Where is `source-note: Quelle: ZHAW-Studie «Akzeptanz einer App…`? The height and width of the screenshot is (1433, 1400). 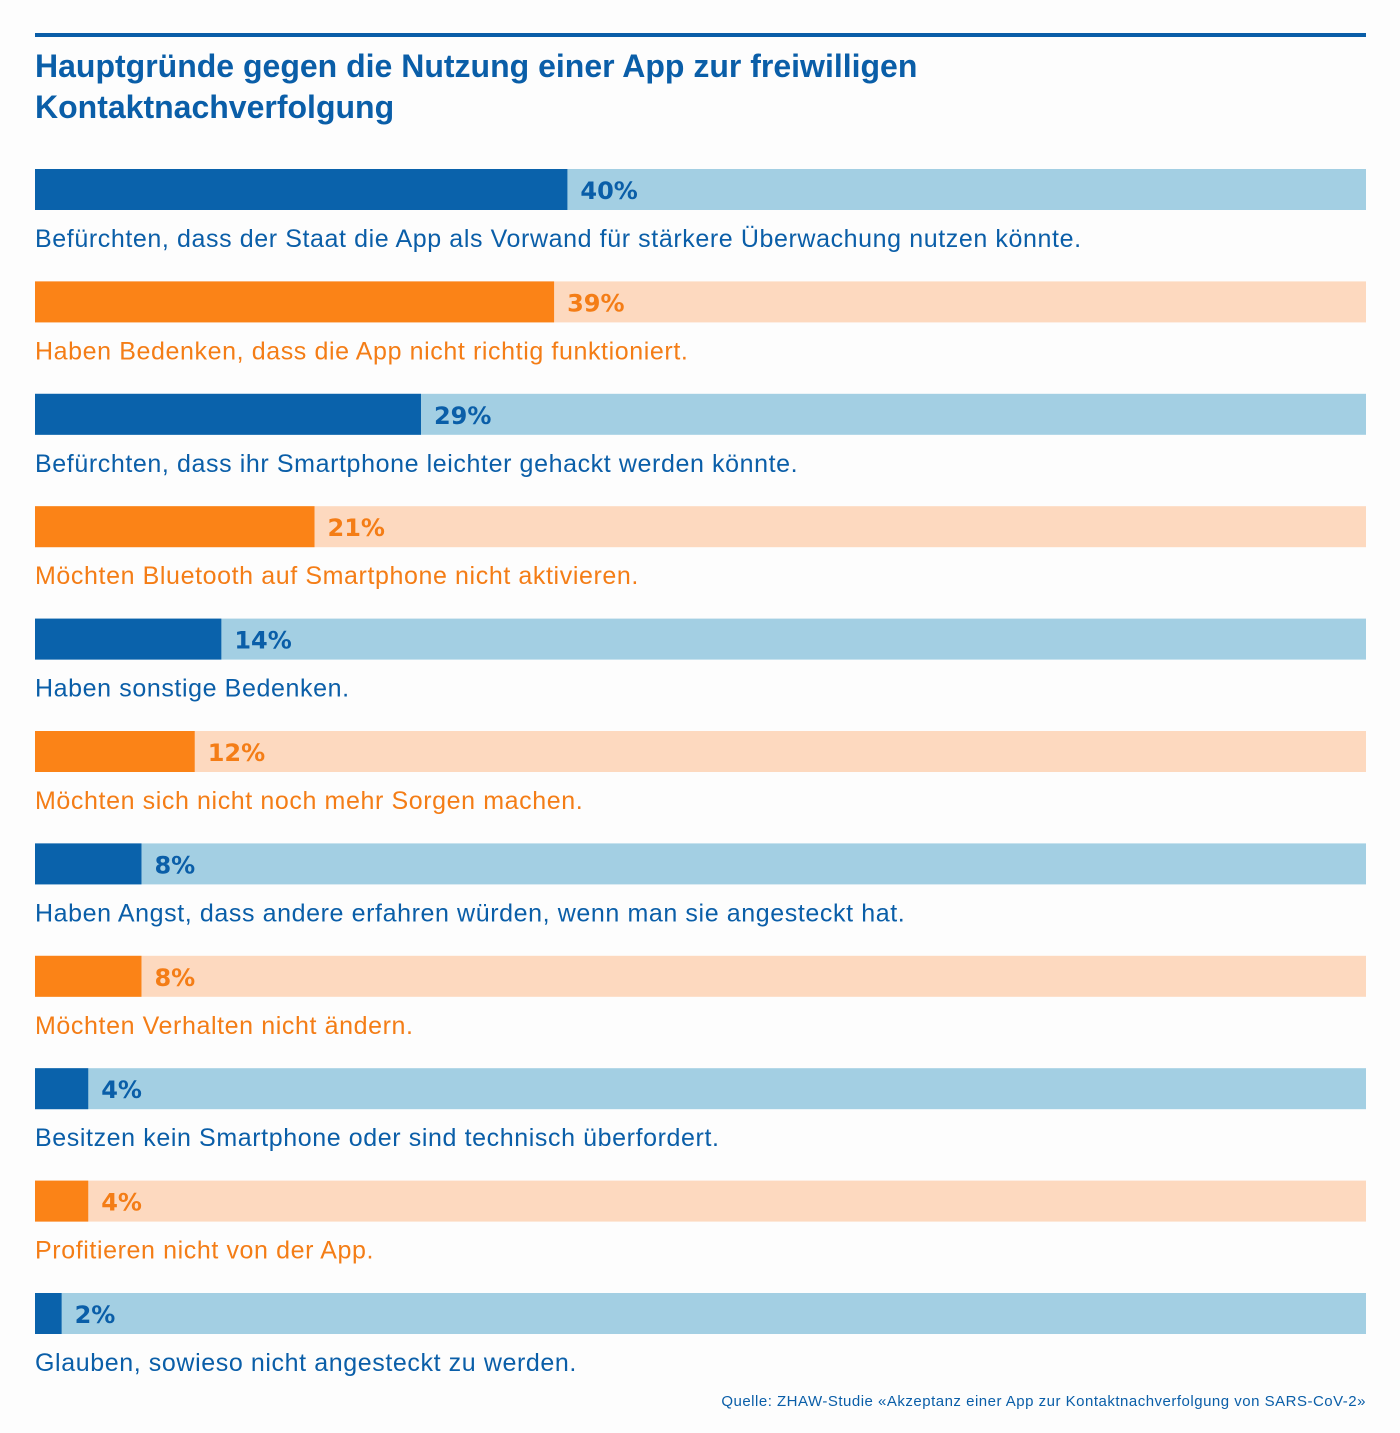 source-note: Quelle: ZHAW-Studie «Akzeptanz einer App… is located at coordinates (1043, 1401).